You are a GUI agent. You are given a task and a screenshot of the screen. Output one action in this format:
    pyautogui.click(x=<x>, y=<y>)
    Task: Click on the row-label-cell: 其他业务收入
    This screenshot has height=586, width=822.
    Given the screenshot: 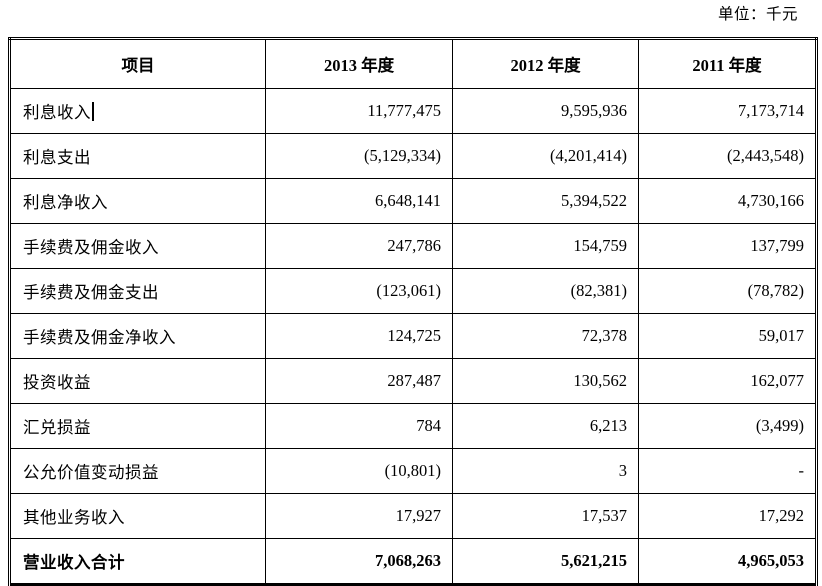 What is the action you would take?
    pyautogui.click(x=137, y=516)
    